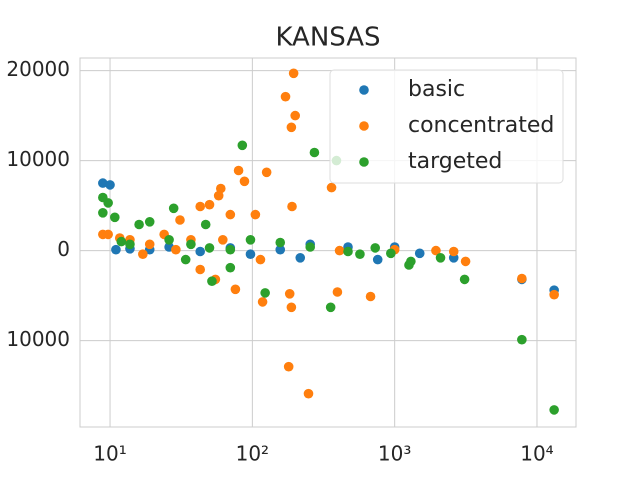 The width and height of the screenshot is (640, 480). I want to click on chart-title: KANSAS, so click(327, 38).